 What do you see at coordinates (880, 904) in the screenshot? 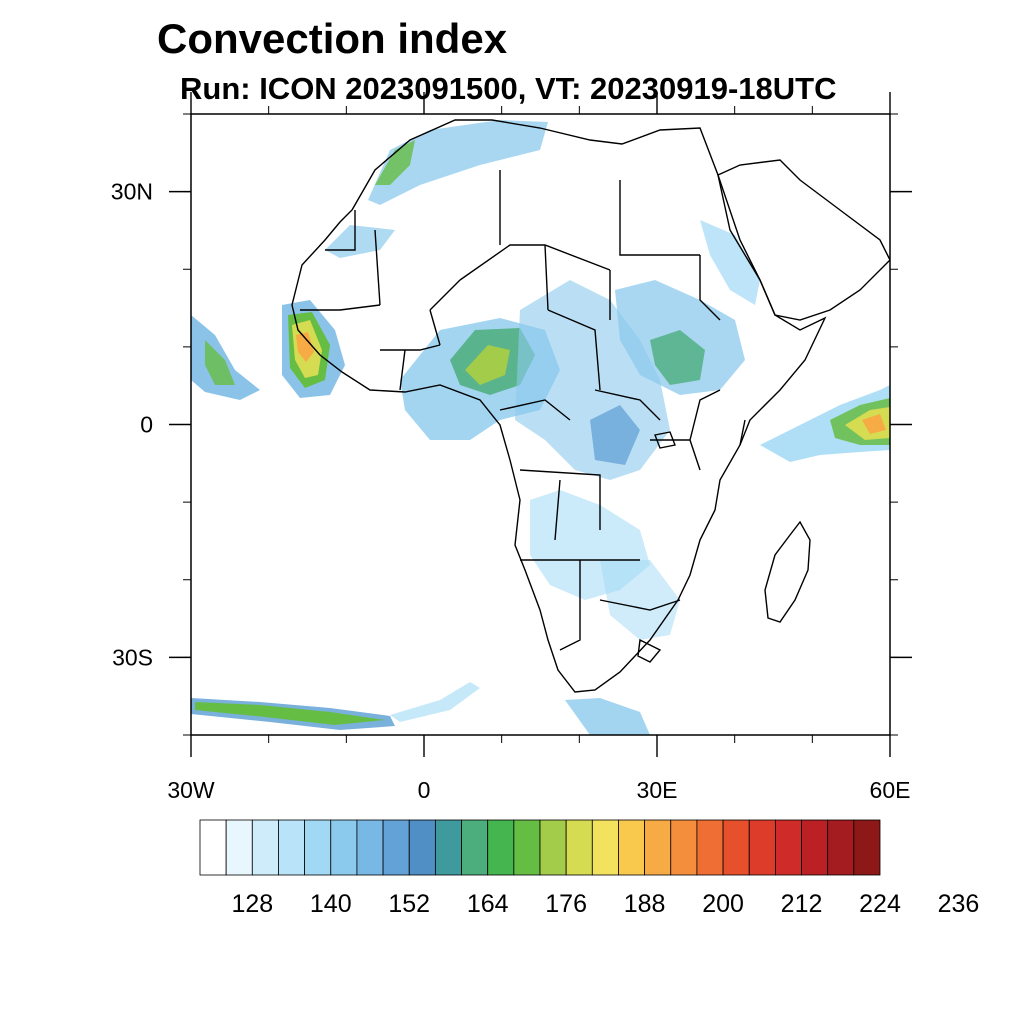
I see `colorbar-label: 224` at bounding box center [880, 904].